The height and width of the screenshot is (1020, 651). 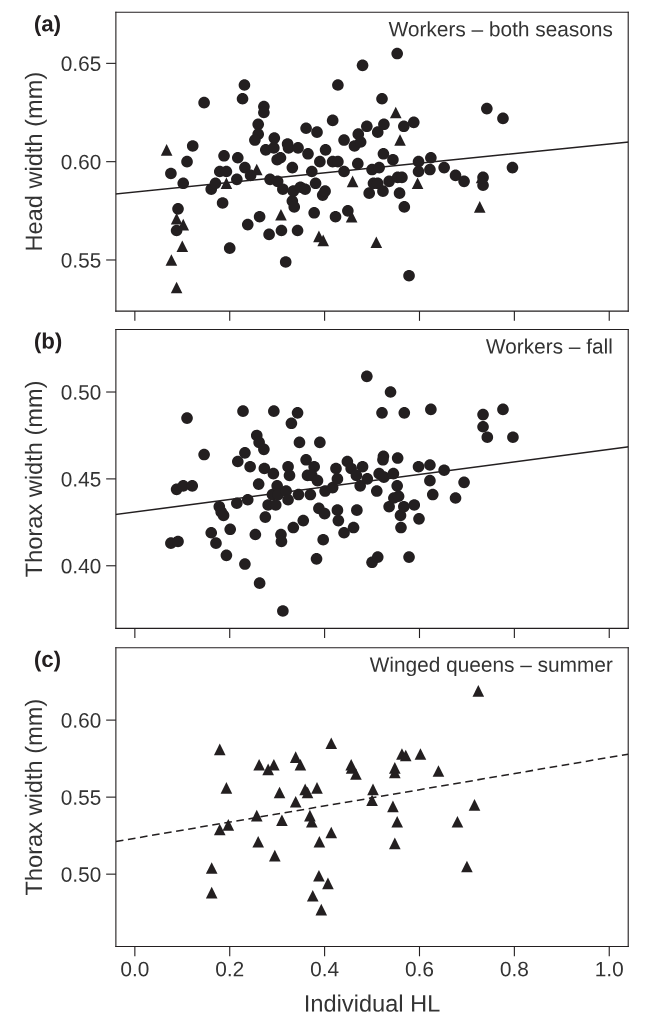 I want to click on y-axis-title: Head width (mm), so click(x=35, y=161).